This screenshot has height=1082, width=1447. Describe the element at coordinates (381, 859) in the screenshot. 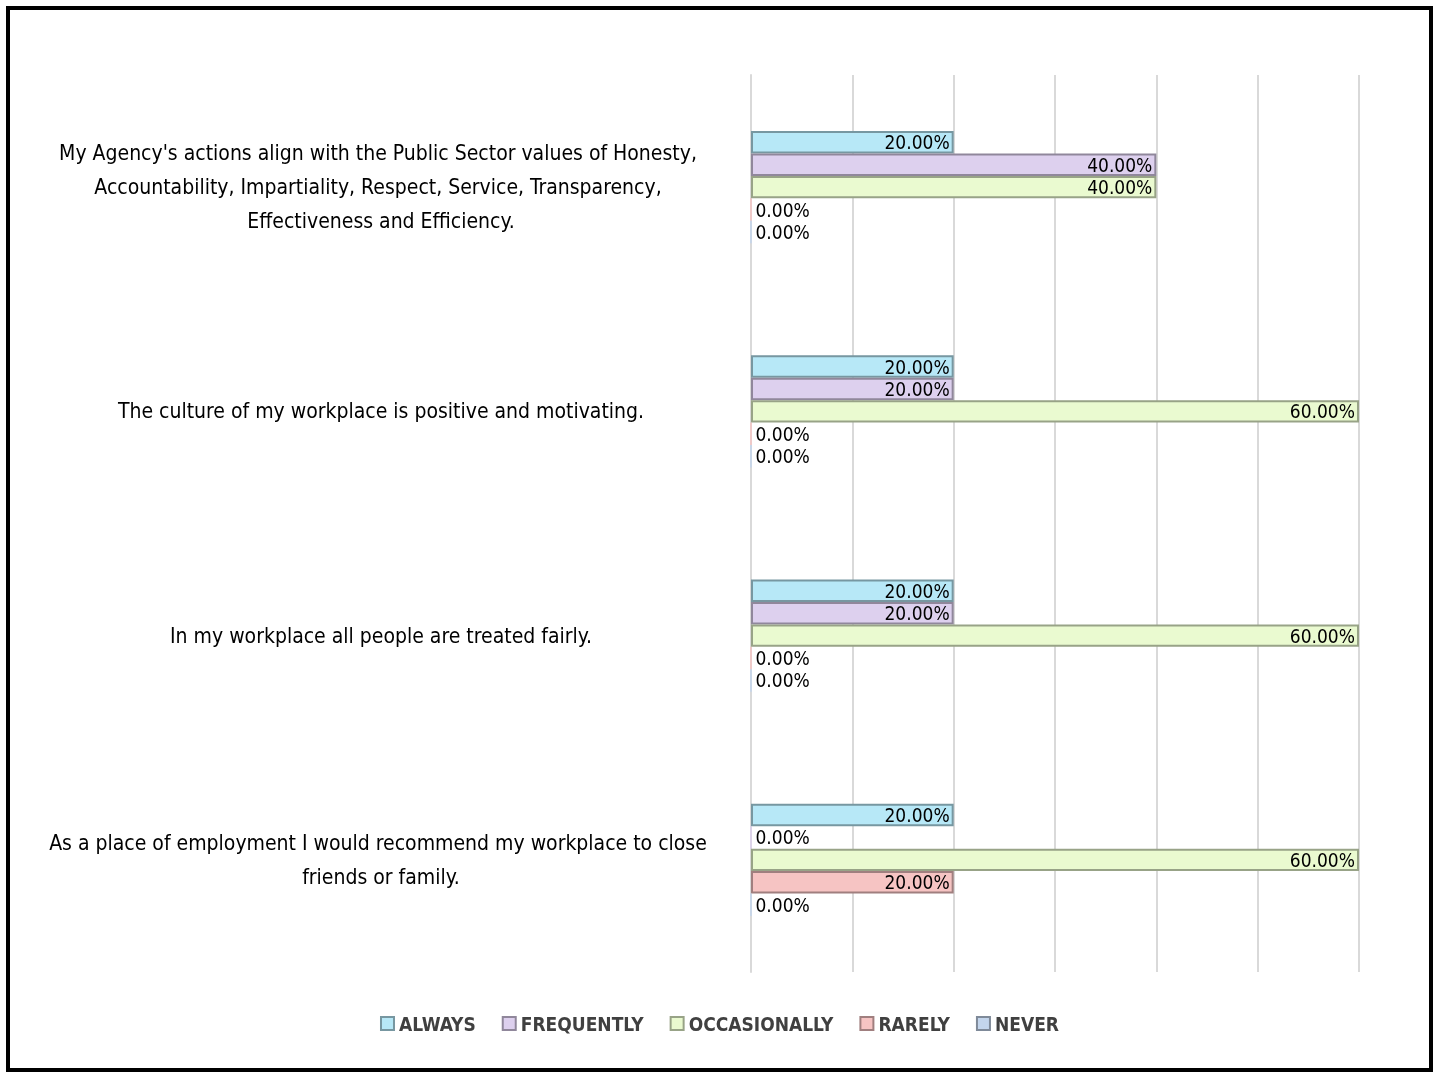

I see `y-tick-label: As a place of employment I would recommend my workplace to close friends or family.` at that location.